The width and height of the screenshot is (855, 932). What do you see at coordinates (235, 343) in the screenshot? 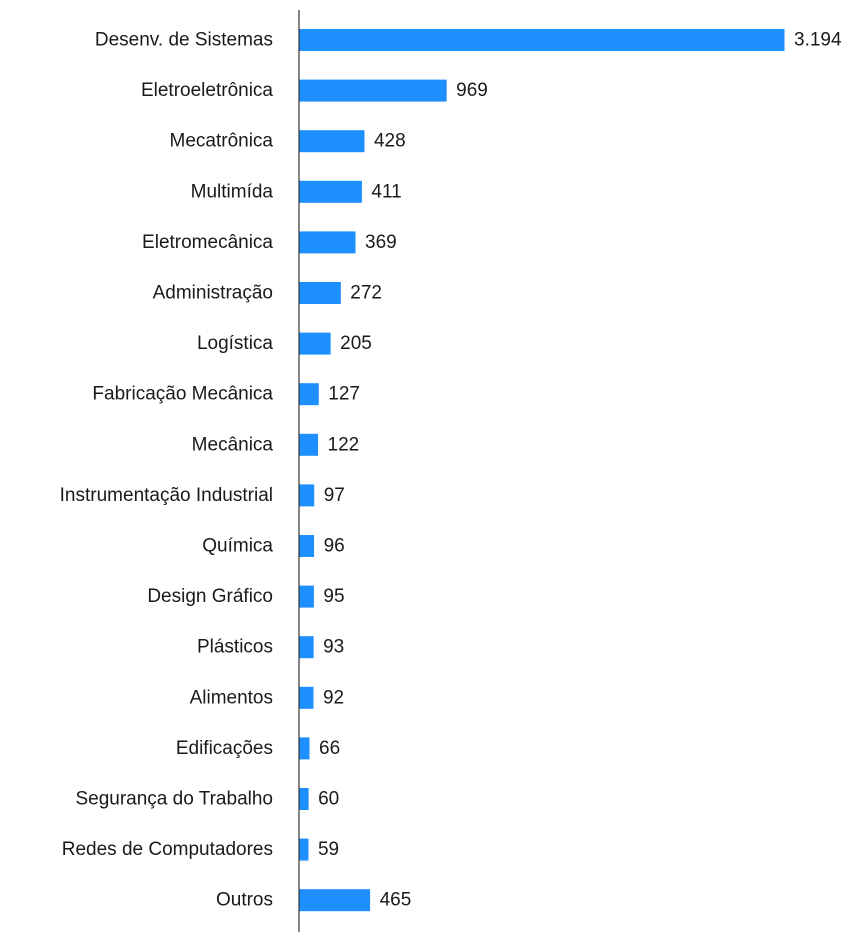
I see `category-label: Logística` at bounding box center [235, 343].